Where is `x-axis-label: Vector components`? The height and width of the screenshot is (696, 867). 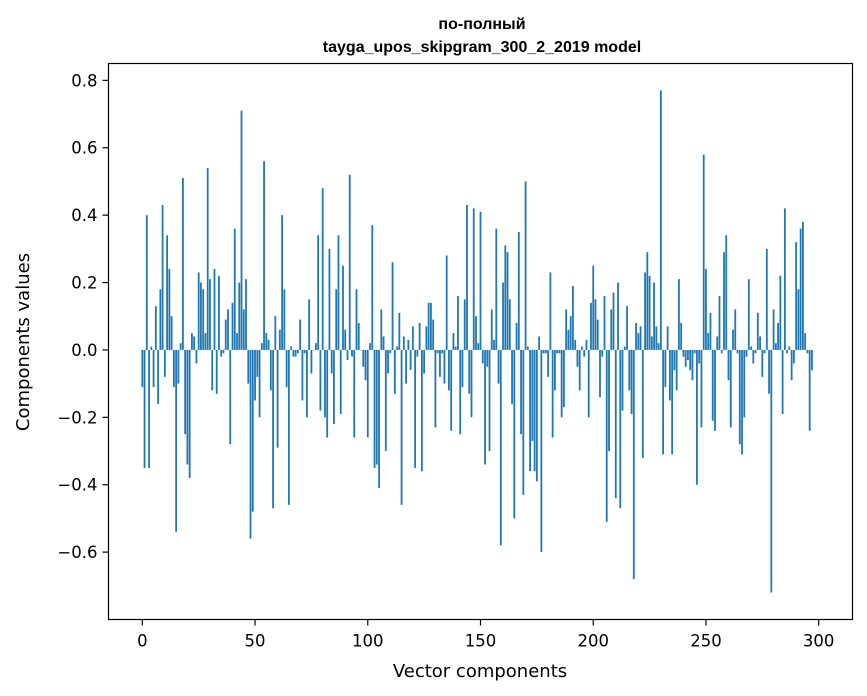 x-axis-label: Vector components is located at coordinates (480, 671).